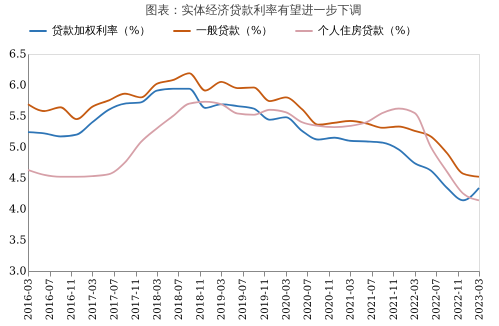 The width and height of the screenshot is (499, 326). Describe the element at coordinates (201, 299) in the screenshot. I see `x-tick-label: 2018-11` at that location.